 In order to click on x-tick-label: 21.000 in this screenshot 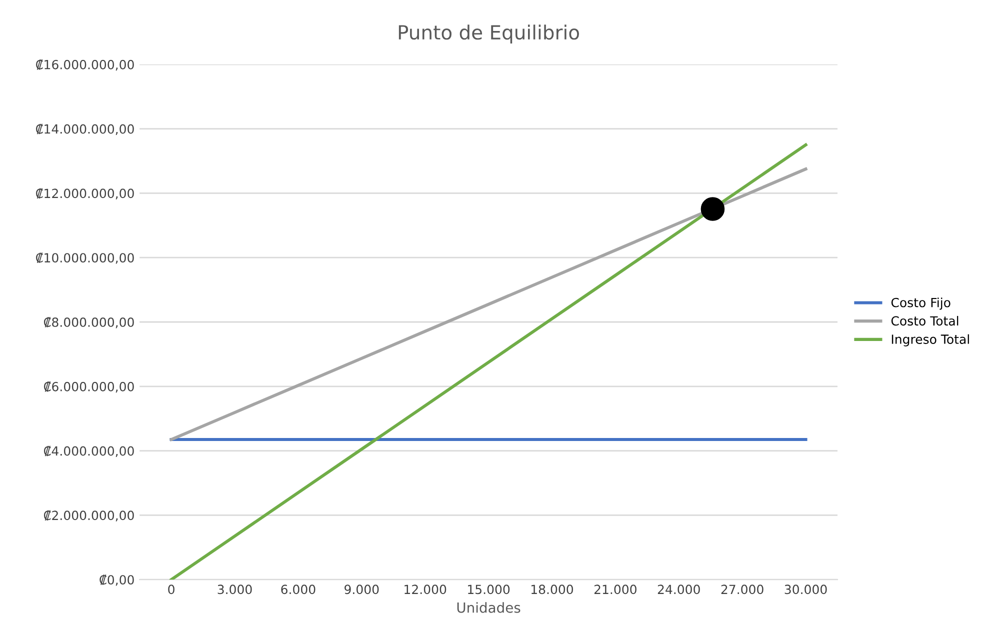, I will do `click(615, 589)`.